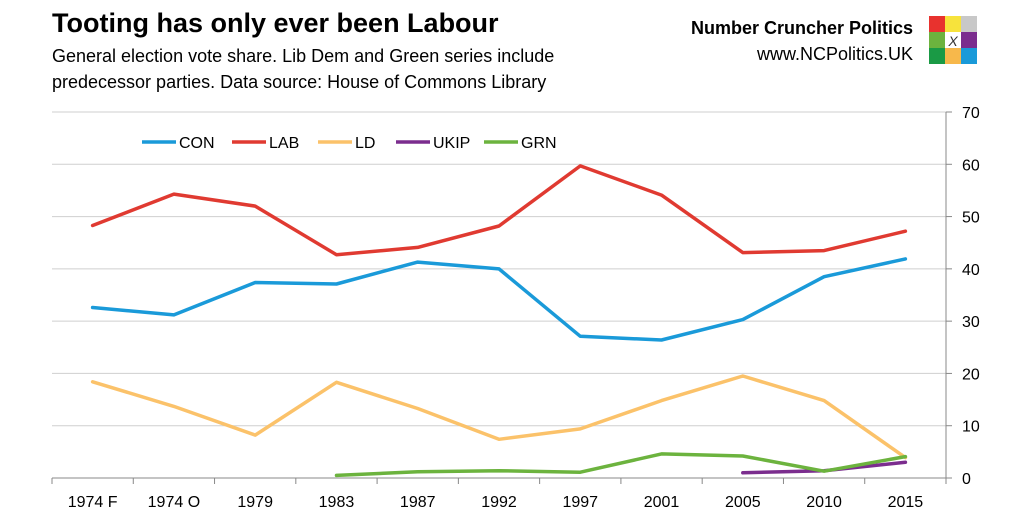 Image resolution: width=1024 pixels, height=515 pixels. What do you see at coordinates (284, 143) in the screenshot?
I see `legend-label-lab: LAB` at bounding box center [284, 143].